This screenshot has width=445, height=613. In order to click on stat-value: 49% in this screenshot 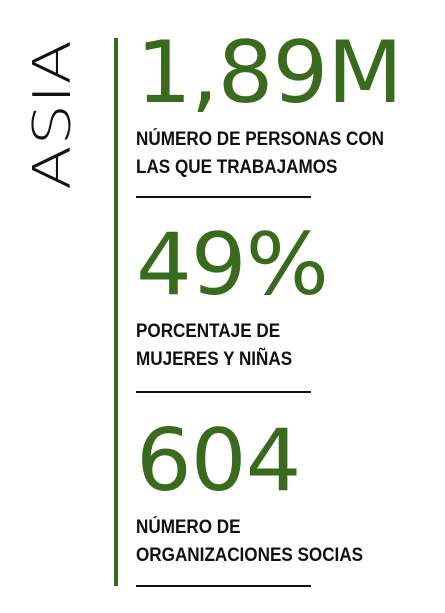, I will do `click(232, 265)`.